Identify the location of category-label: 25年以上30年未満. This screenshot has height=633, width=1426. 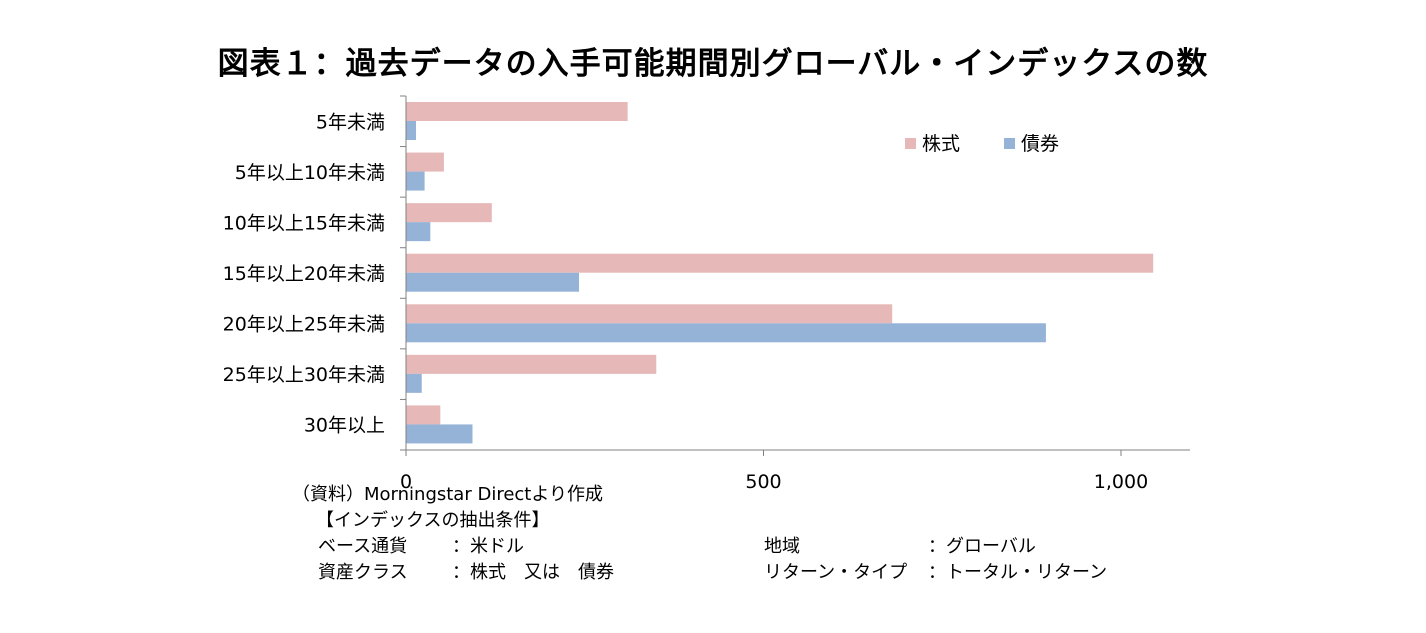
(304, 375).